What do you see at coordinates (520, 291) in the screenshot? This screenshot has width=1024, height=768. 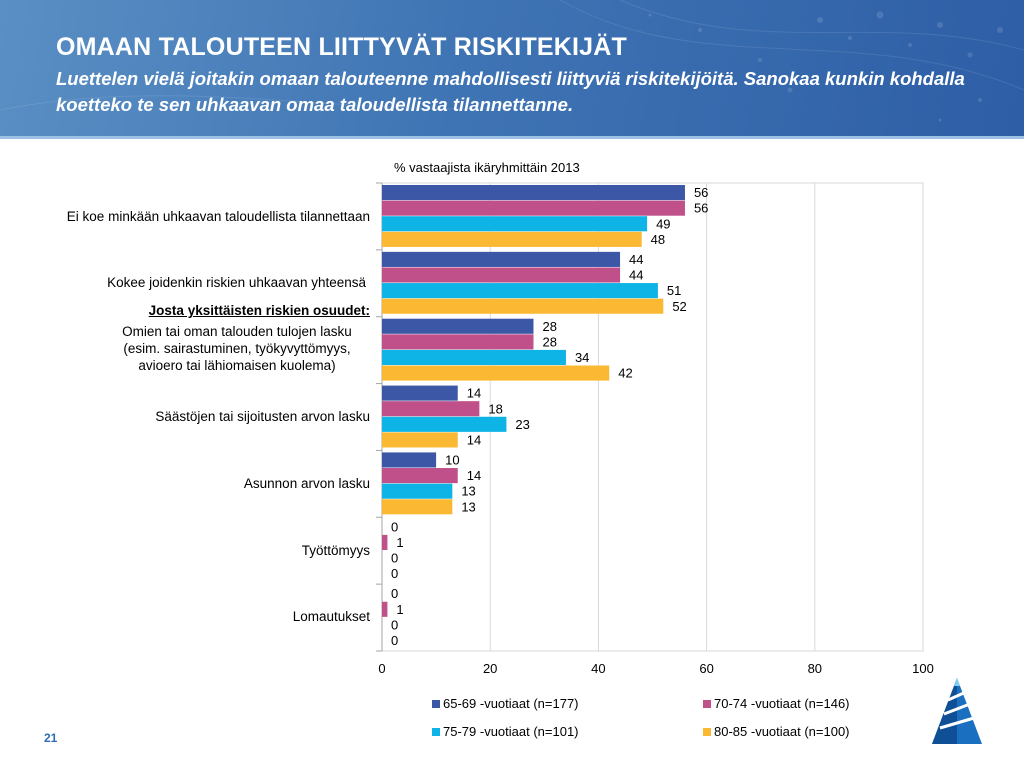 I see `bar-s2-c1` at bounding box center [520, 291].